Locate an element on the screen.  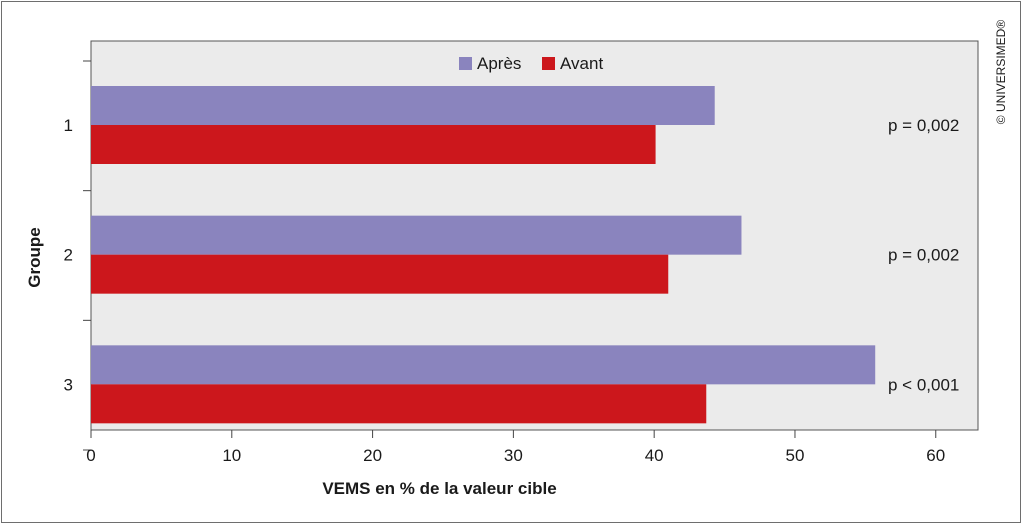
x-tick-label-40: 40 is located at coordinates (654, 455).